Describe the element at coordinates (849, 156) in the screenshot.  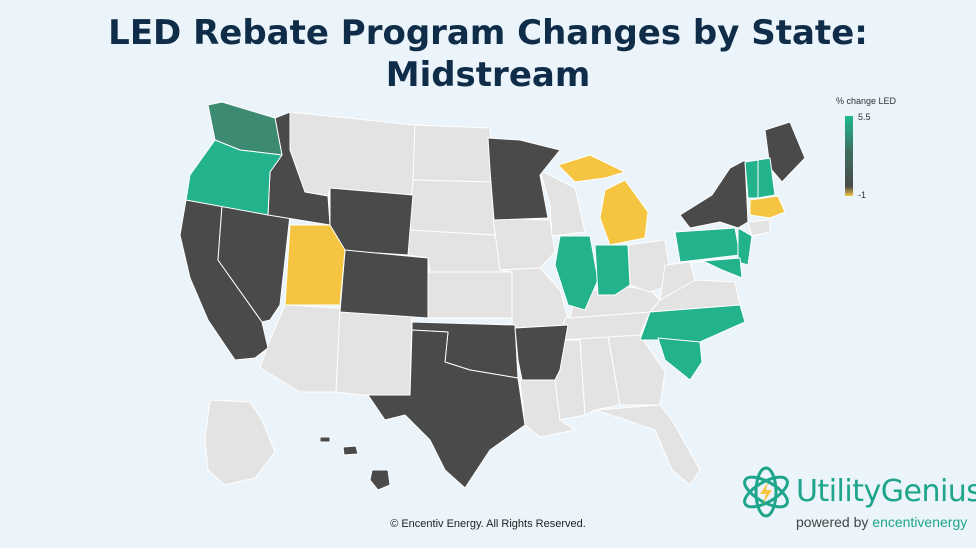
I see `legend-color-scale` at that location.